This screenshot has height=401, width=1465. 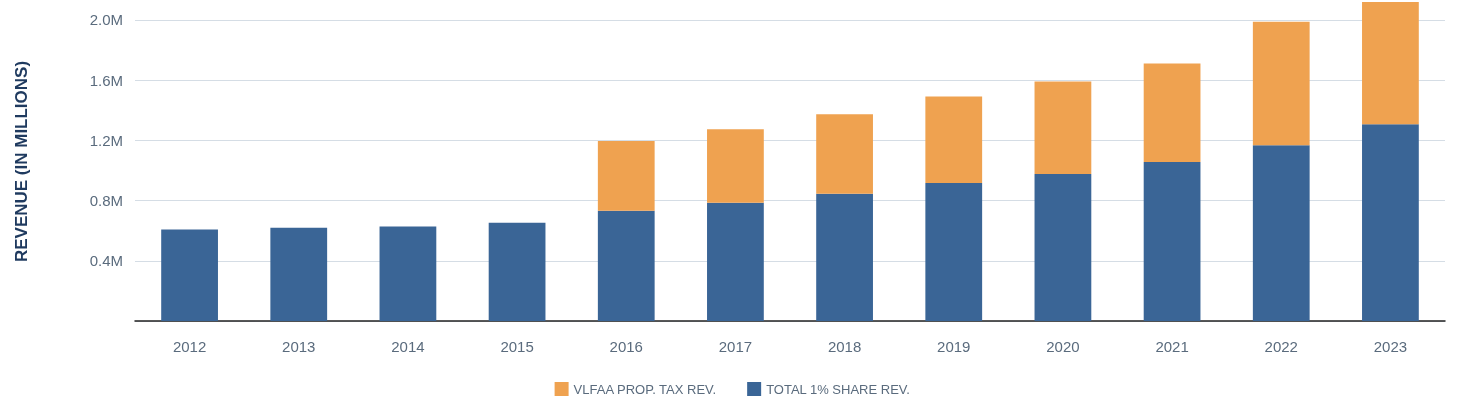 What do you see at coordinates (408, 346) in the screenshot?
I see `x-tick-label: 2014` at bounding box center [408, 346].